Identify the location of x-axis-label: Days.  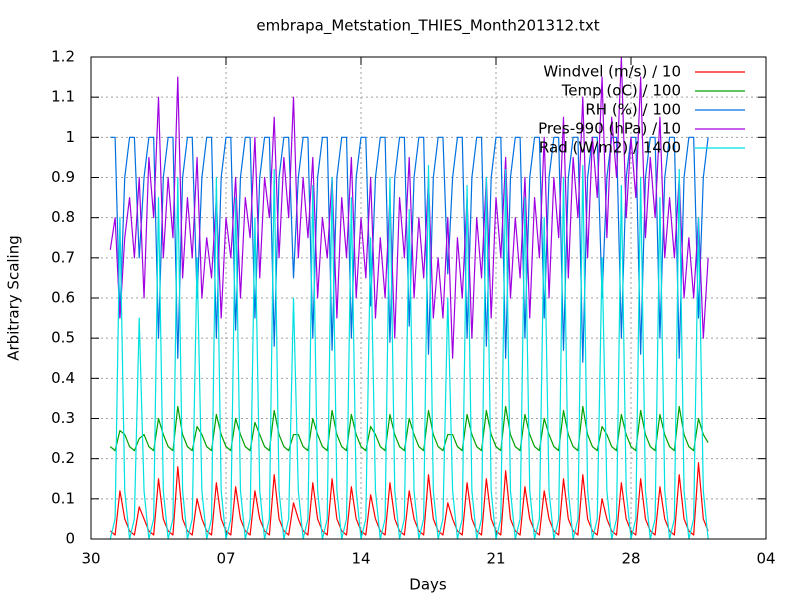
(428, 585).